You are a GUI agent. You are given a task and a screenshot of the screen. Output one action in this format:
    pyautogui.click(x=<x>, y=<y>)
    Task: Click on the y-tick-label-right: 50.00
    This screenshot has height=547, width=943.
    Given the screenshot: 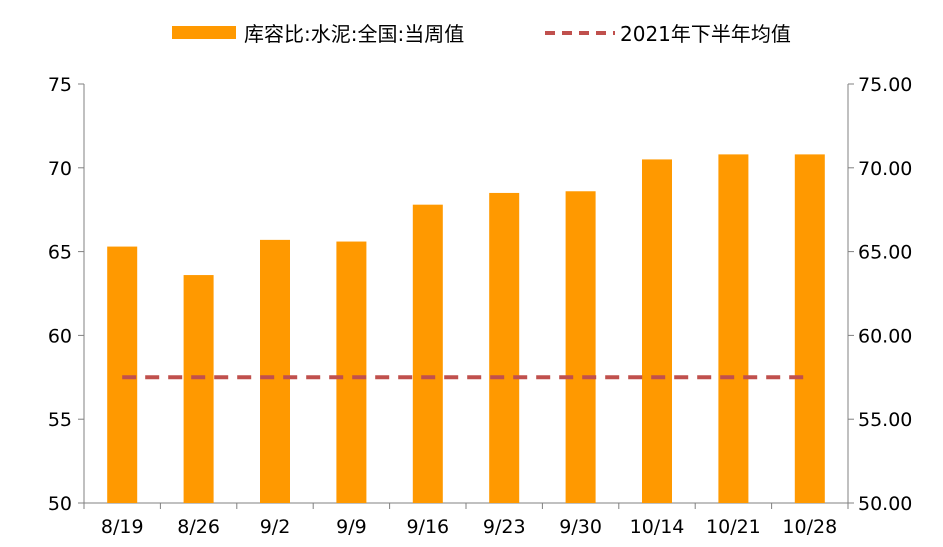 What is the action you would take?
    pyautogui.click(x=885, y=504)
    